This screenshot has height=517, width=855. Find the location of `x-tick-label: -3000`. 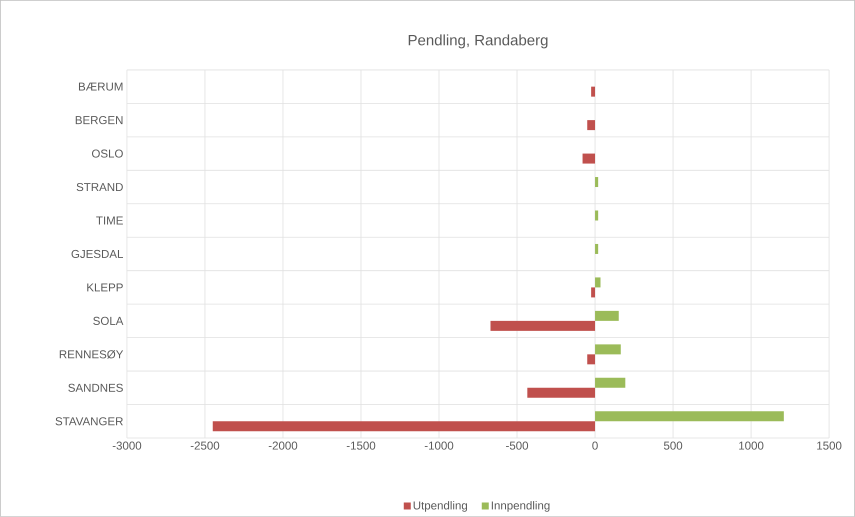

x-tick-label: -3000 is located at coordinates (127, 446).